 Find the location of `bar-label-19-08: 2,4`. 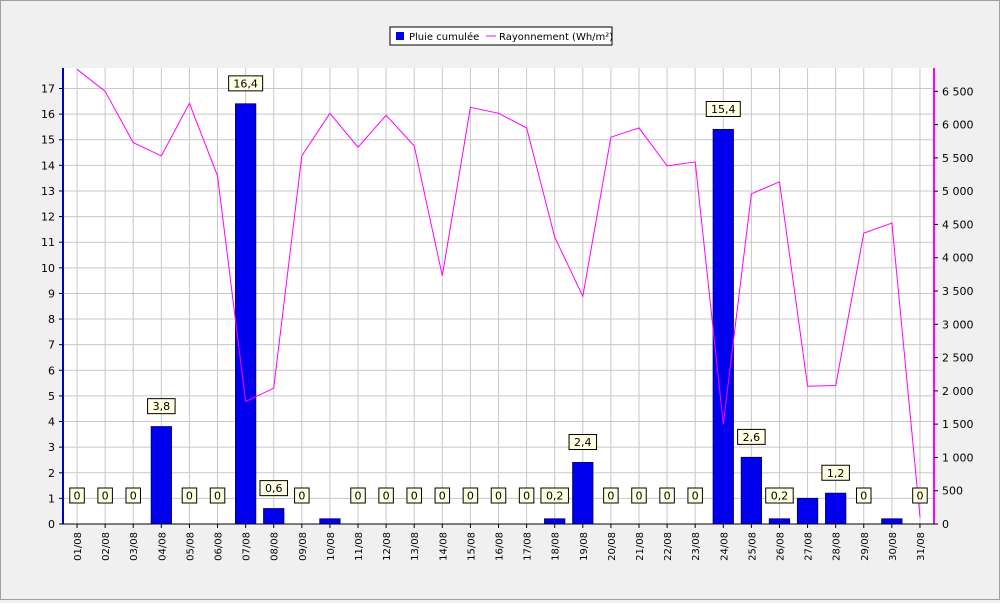

bar-label-19-08: 2,4 is located at coordinates (583, 442).